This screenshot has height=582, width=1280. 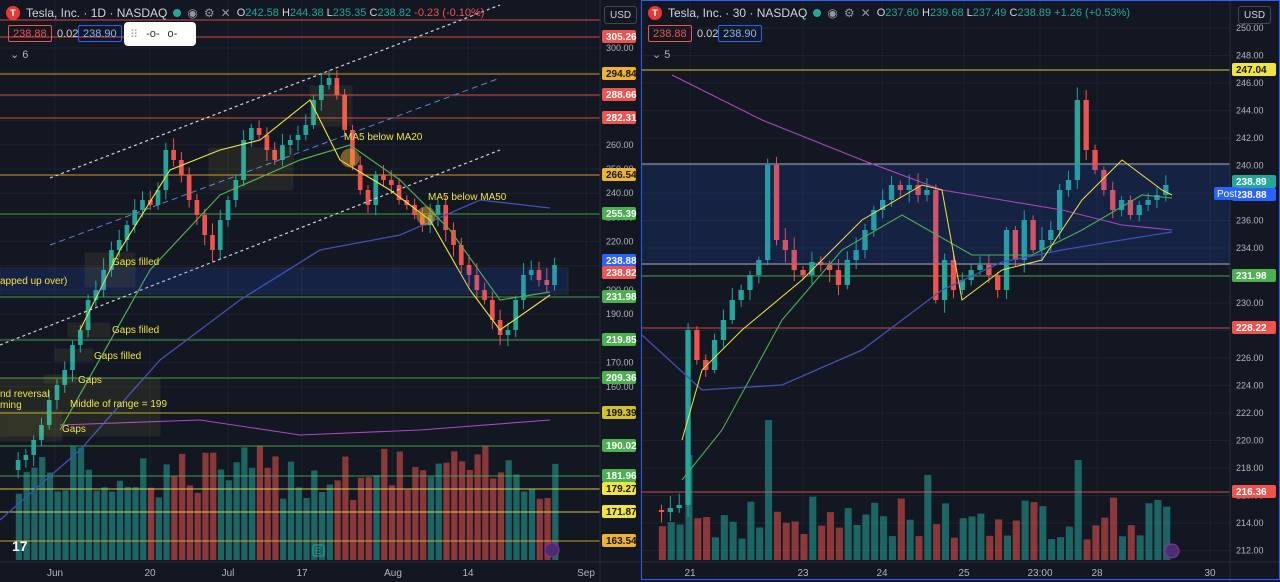 I want to click on drag-handle-icon: ⠿, so click(x=134, y=34).